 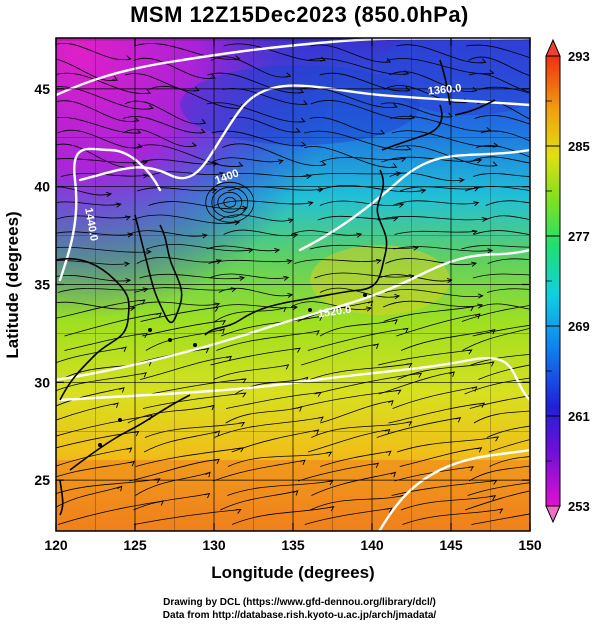 What do you see at coordinates (567, 281) in the screenshot?
I see `colorbar: 293 285 277 269 261 253` at bounding box center [567, 281].